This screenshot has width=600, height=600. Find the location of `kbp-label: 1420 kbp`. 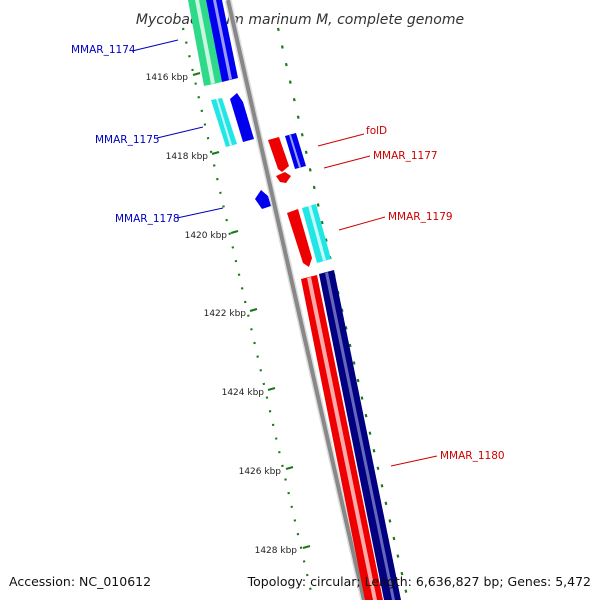

kbp-label: 1420 kbp is located at coordinates (206, 236).